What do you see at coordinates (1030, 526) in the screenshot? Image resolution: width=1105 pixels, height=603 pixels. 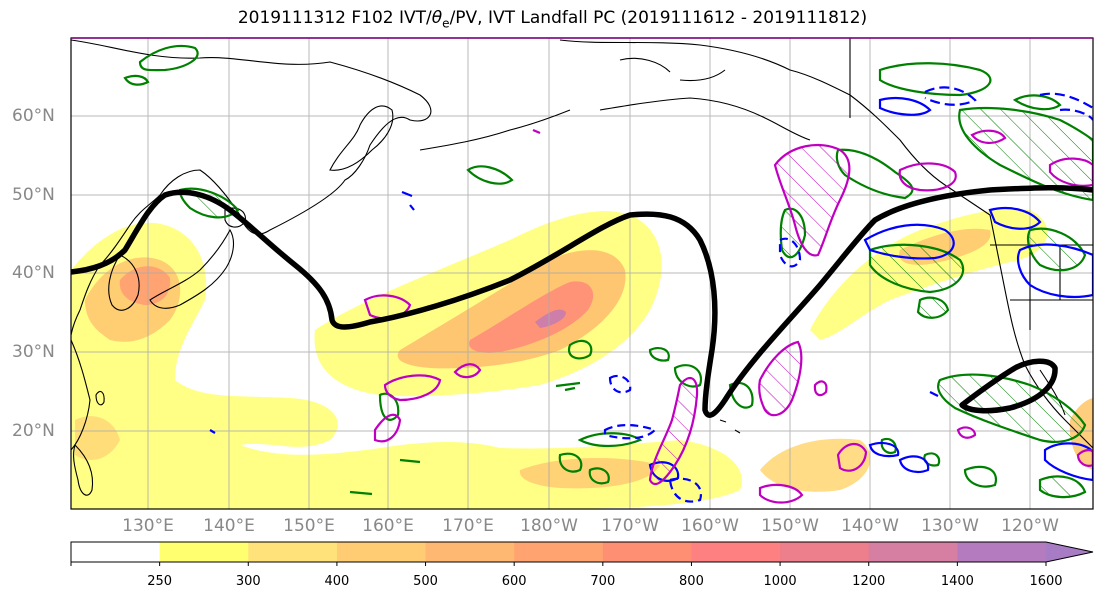 I see `lon-label-120w: 120°W` at bounding box center [1030, 526].